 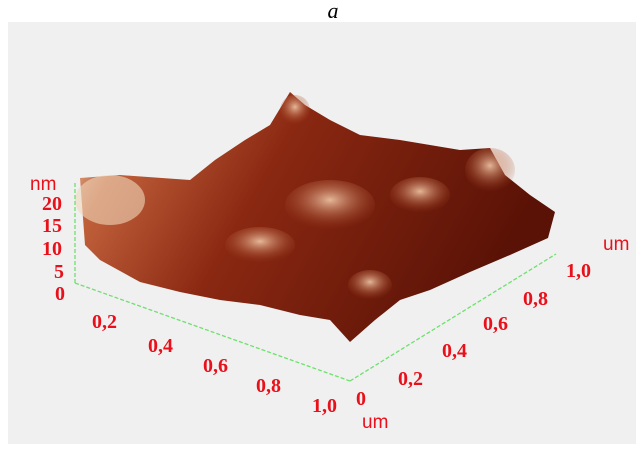 What do you see at coordinates (43, 184) in the screenshot?
I see `z-unit: nm` at bounding box center [43, 184].